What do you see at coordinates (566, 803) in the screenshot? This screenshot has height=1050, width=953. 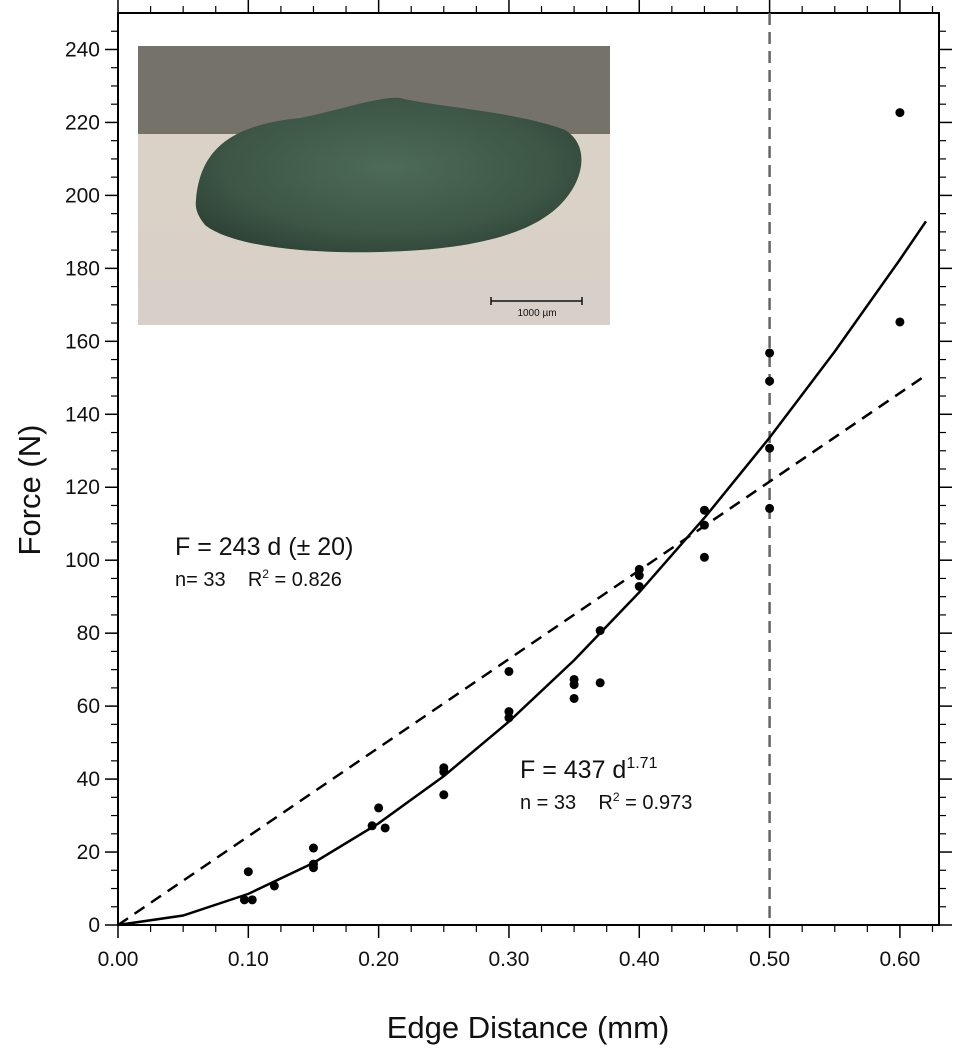 I see `annotation-part: n = 33 R` at bounding box center [566, 803].